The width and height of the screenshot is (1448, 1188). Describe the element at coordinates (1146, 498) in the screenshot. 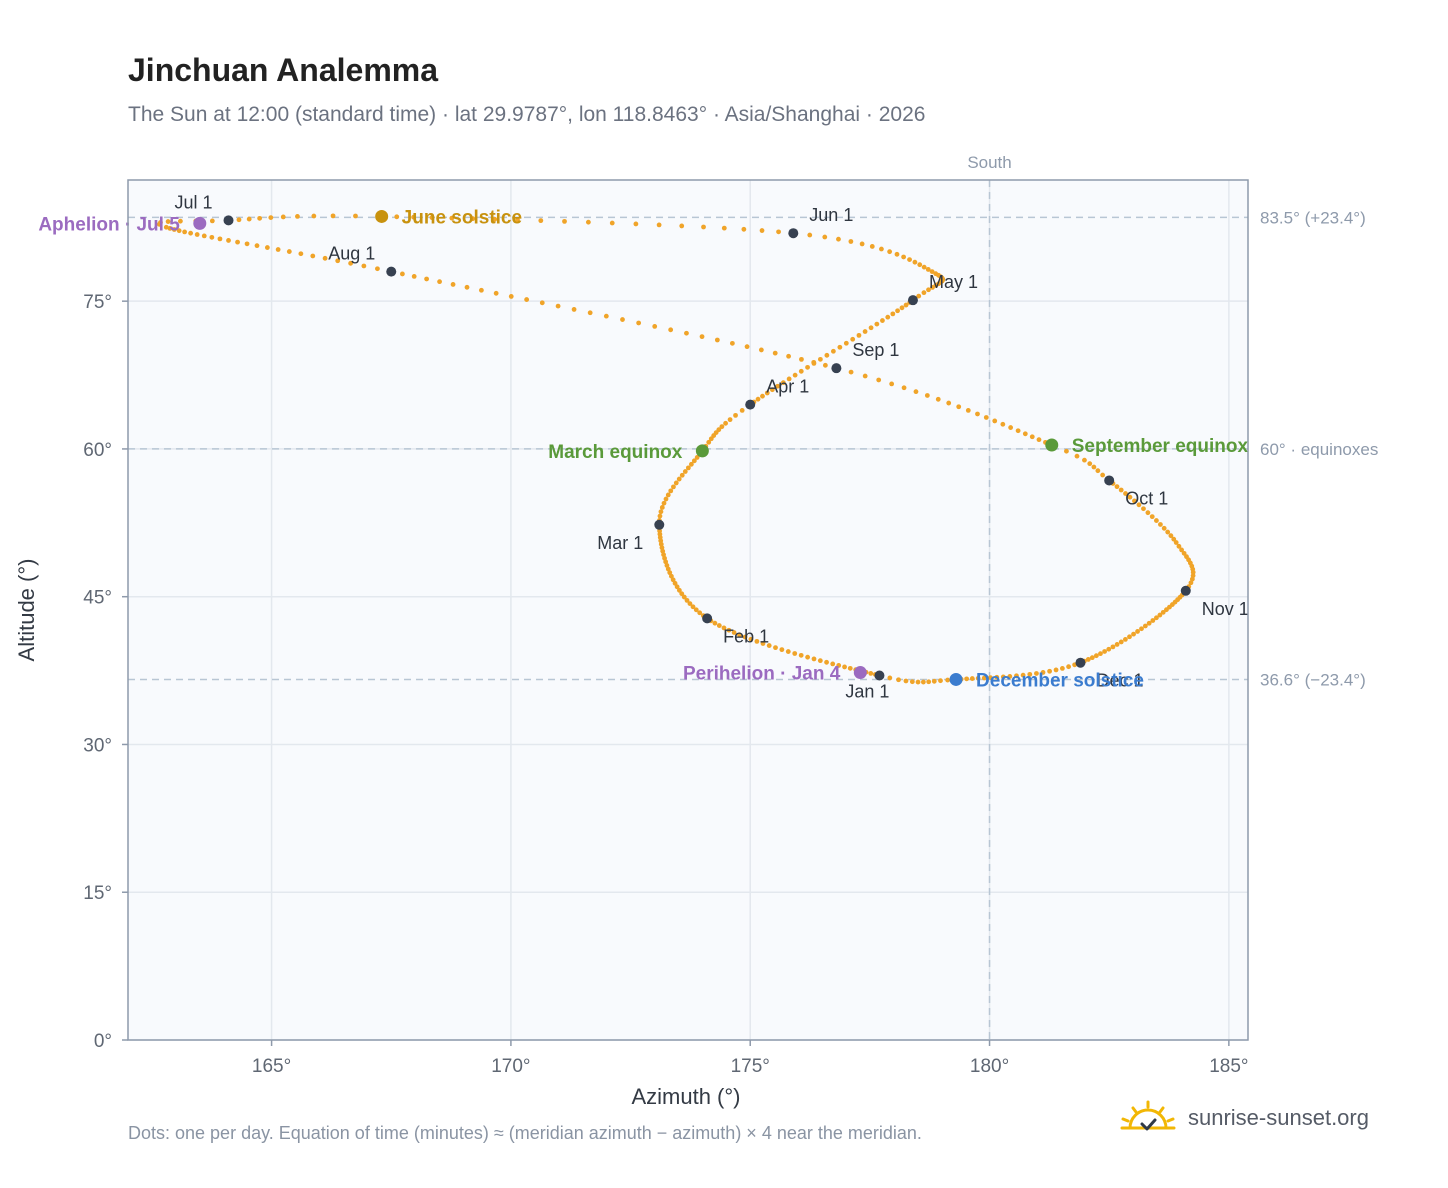

I see `month-label: Oct 1` at that location.